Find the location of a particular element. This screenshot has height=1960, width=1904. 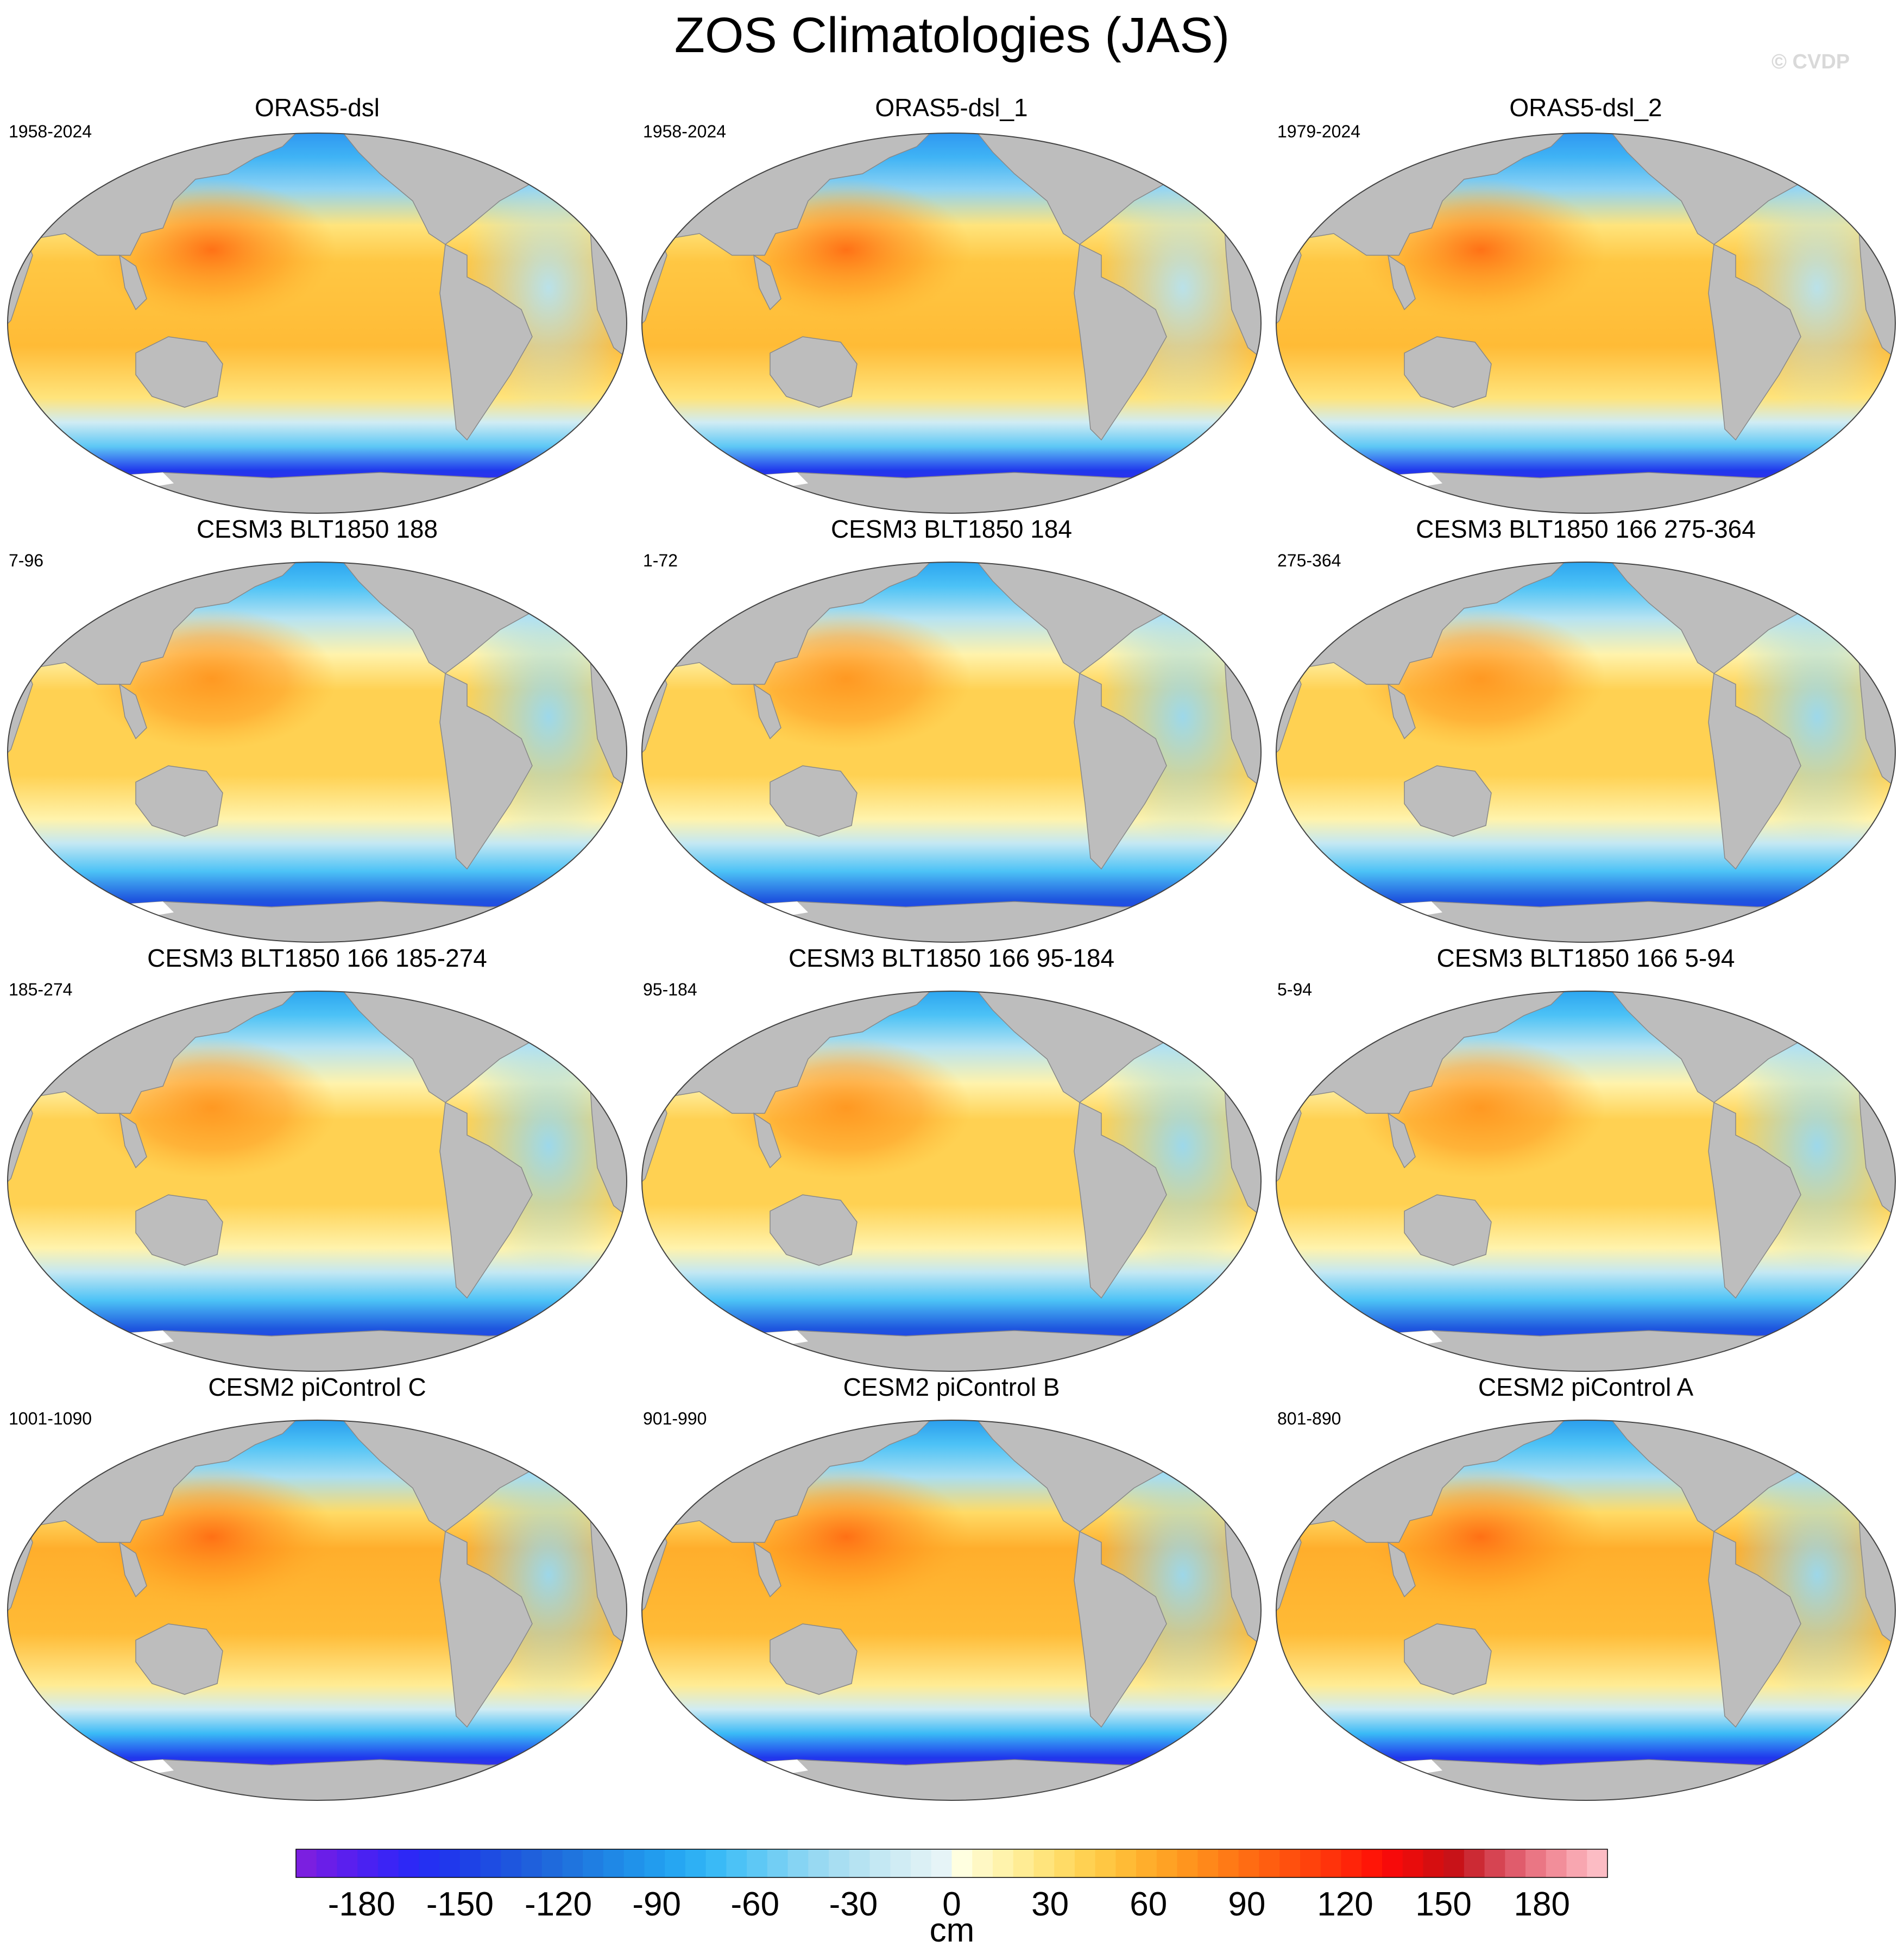

map-panel: CESM2 piControl B 901-990 is located at coordinates (951, 1593).